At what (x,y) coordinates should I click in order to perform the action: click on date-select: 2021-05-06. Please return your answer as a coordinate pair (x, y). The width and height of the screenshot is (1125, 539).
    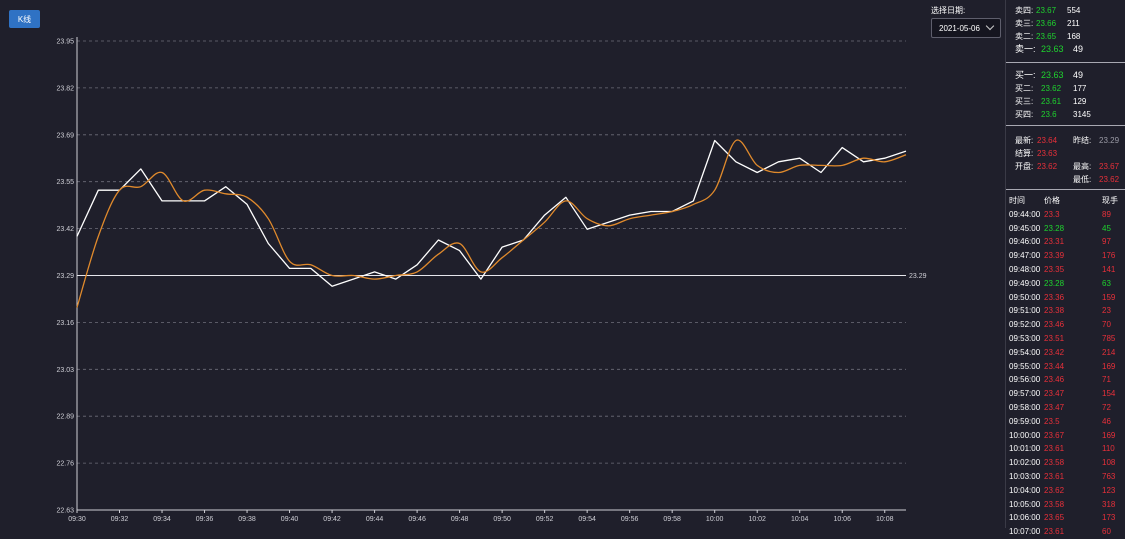
    Looking at the image, I should click on (966, 28).